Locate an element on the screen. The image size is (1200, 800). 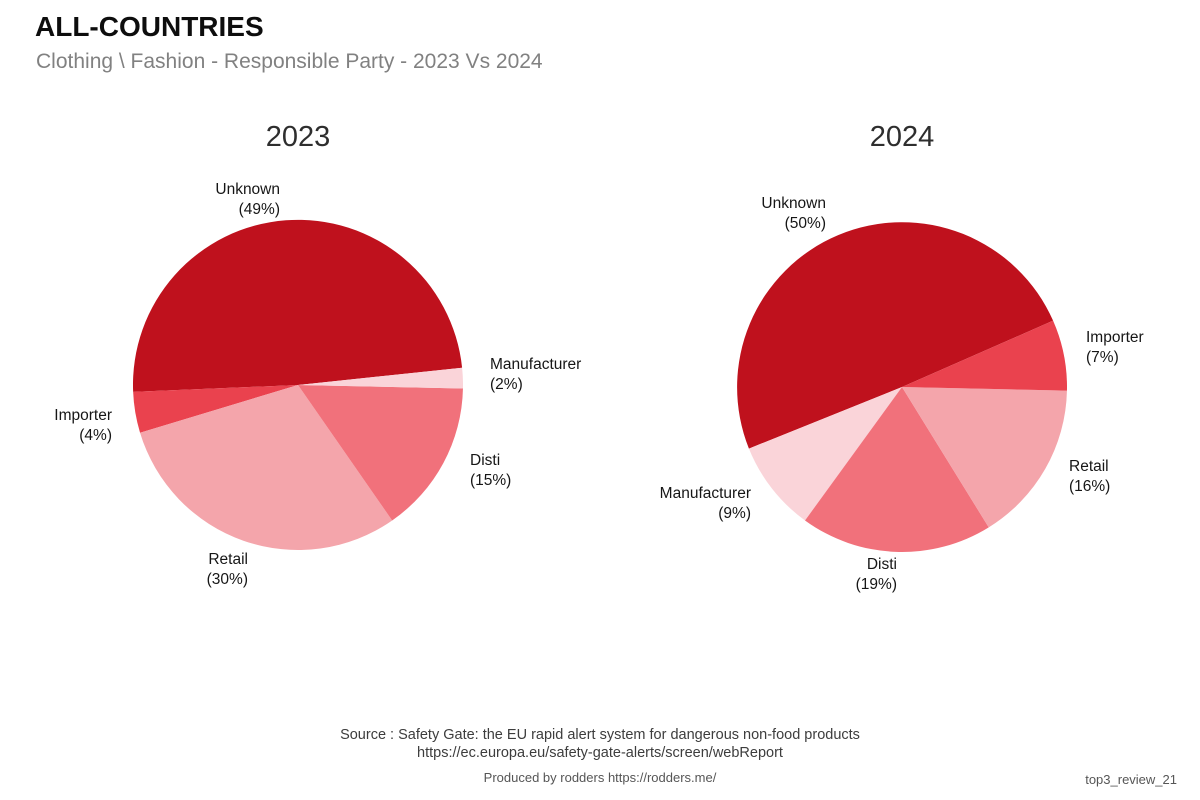
slice-pct: (16%) is located at coordinates (1090, 486).